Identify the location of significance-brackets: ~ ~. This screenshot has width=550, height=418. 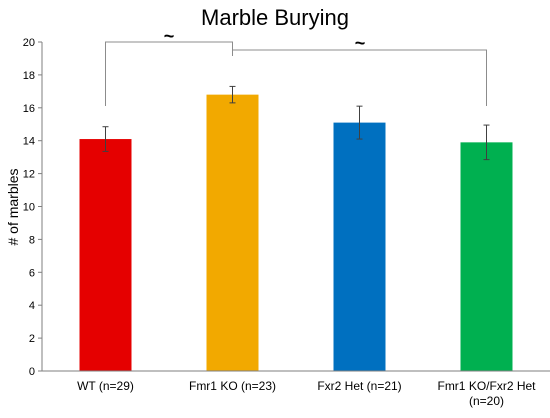
(296, 66).